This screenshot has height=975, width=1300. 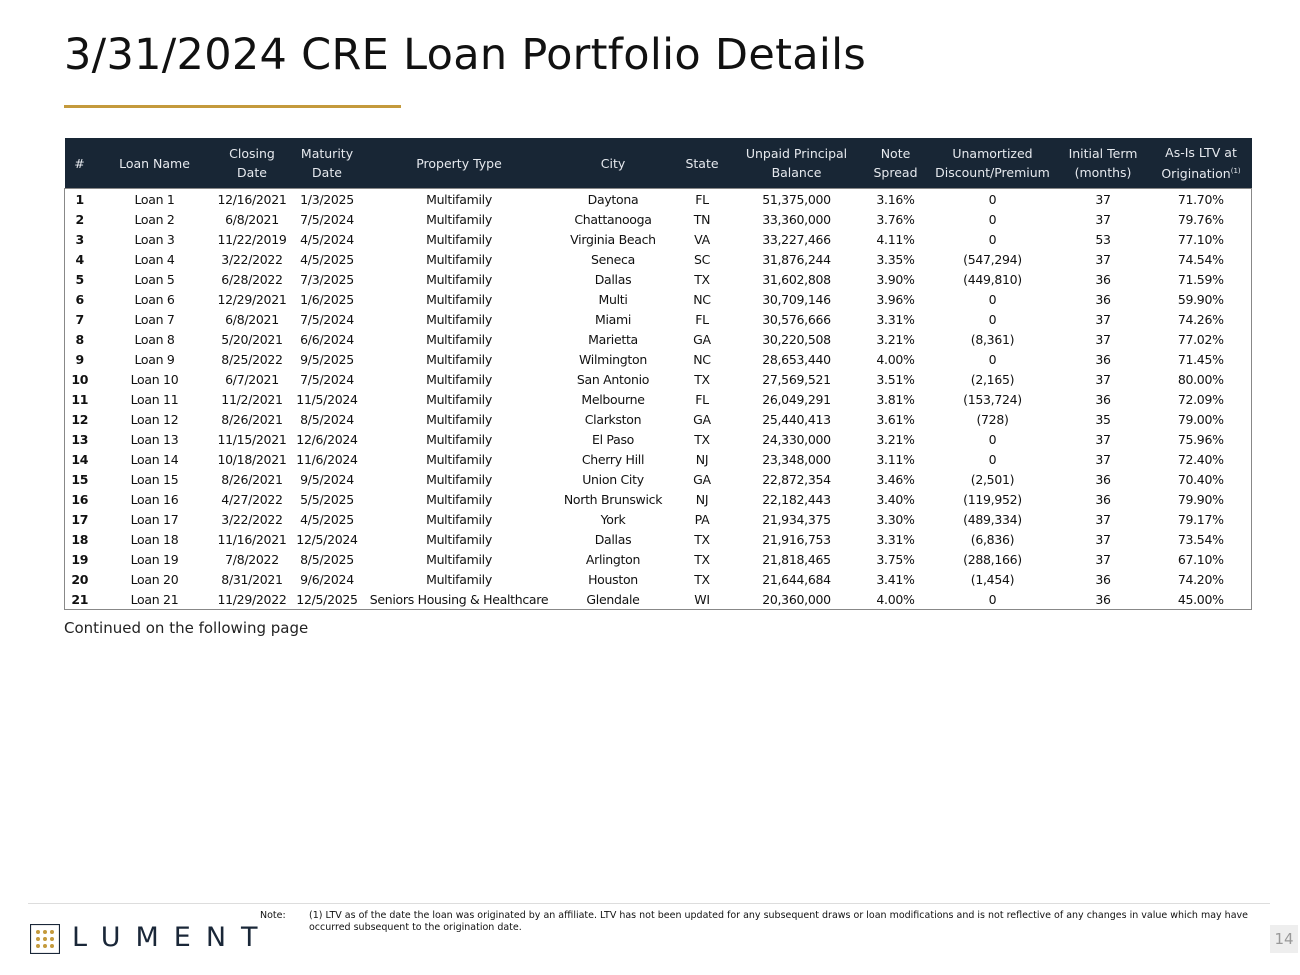 What do you see at coordinates (895, 219) in the screenshot?
I see `table-cell: 3.76%` at bounding box center [895, 219].